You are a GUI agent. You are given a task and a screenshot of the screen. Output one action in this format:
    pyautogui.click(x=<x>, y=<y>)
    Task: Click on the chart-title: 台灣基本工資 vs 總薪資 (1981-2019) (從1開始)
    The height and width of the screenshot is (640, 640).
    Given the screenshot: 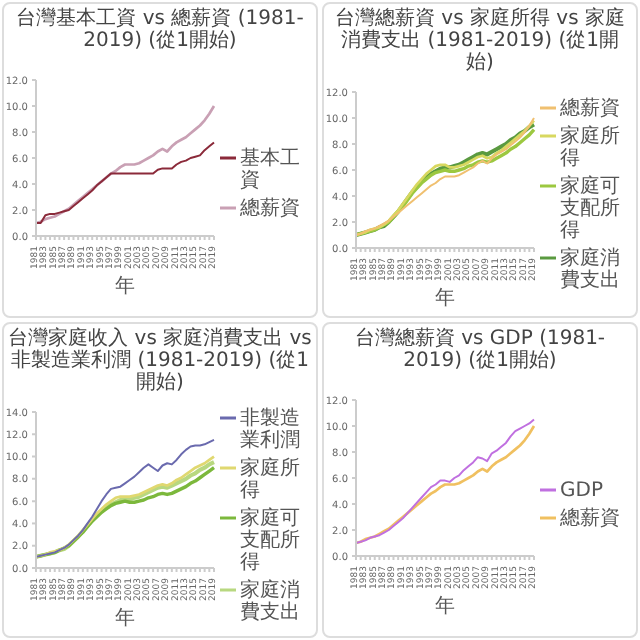 What is the action you would take?
    pyautogui.click(x=160, y=28)
    